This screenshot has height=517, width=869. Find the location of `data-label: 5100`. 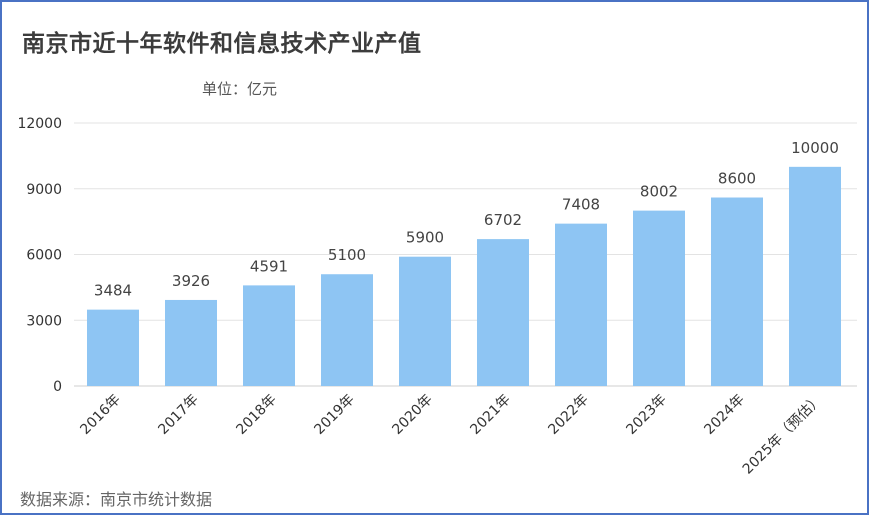

data-label: 5100 is located at coordinates (347, 255).